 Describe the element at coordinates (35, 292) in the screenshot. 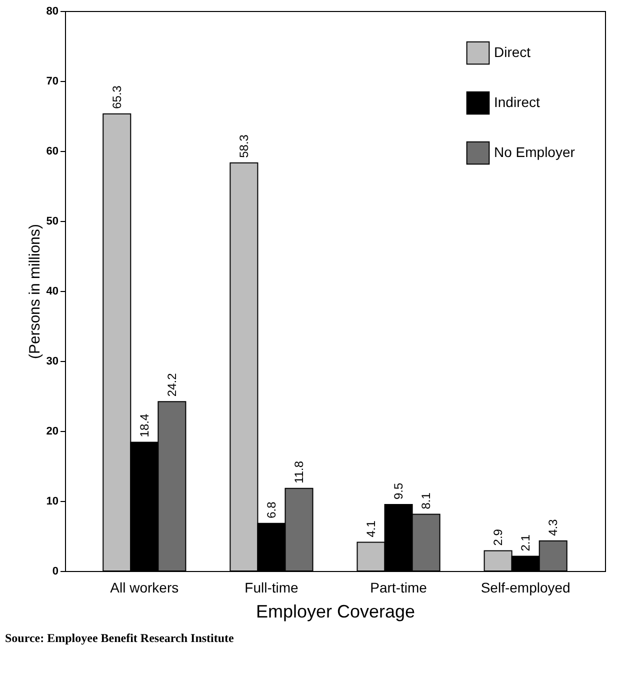

I see `y-axis-title: (Persons in millions)` at that location.